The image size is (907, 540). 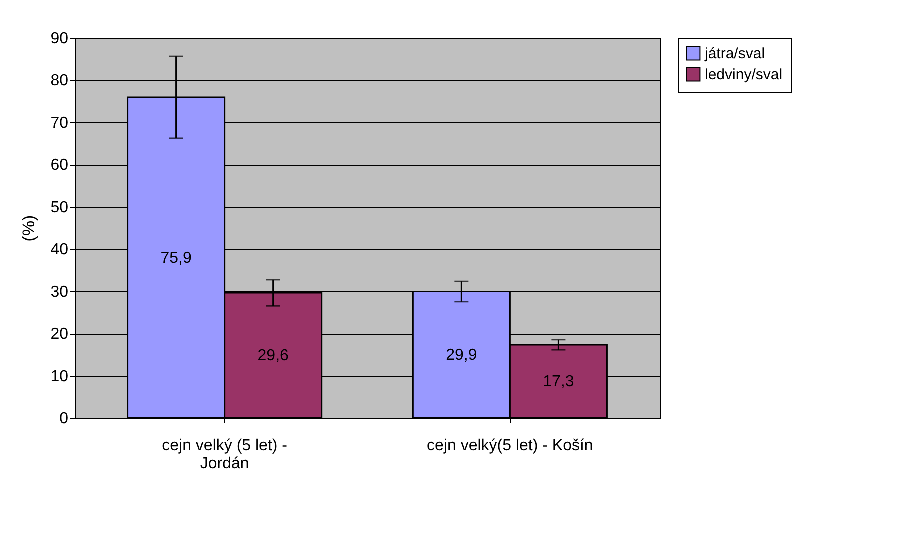 I want to click on y-tick-label: 30, so click(x=59, y=292).